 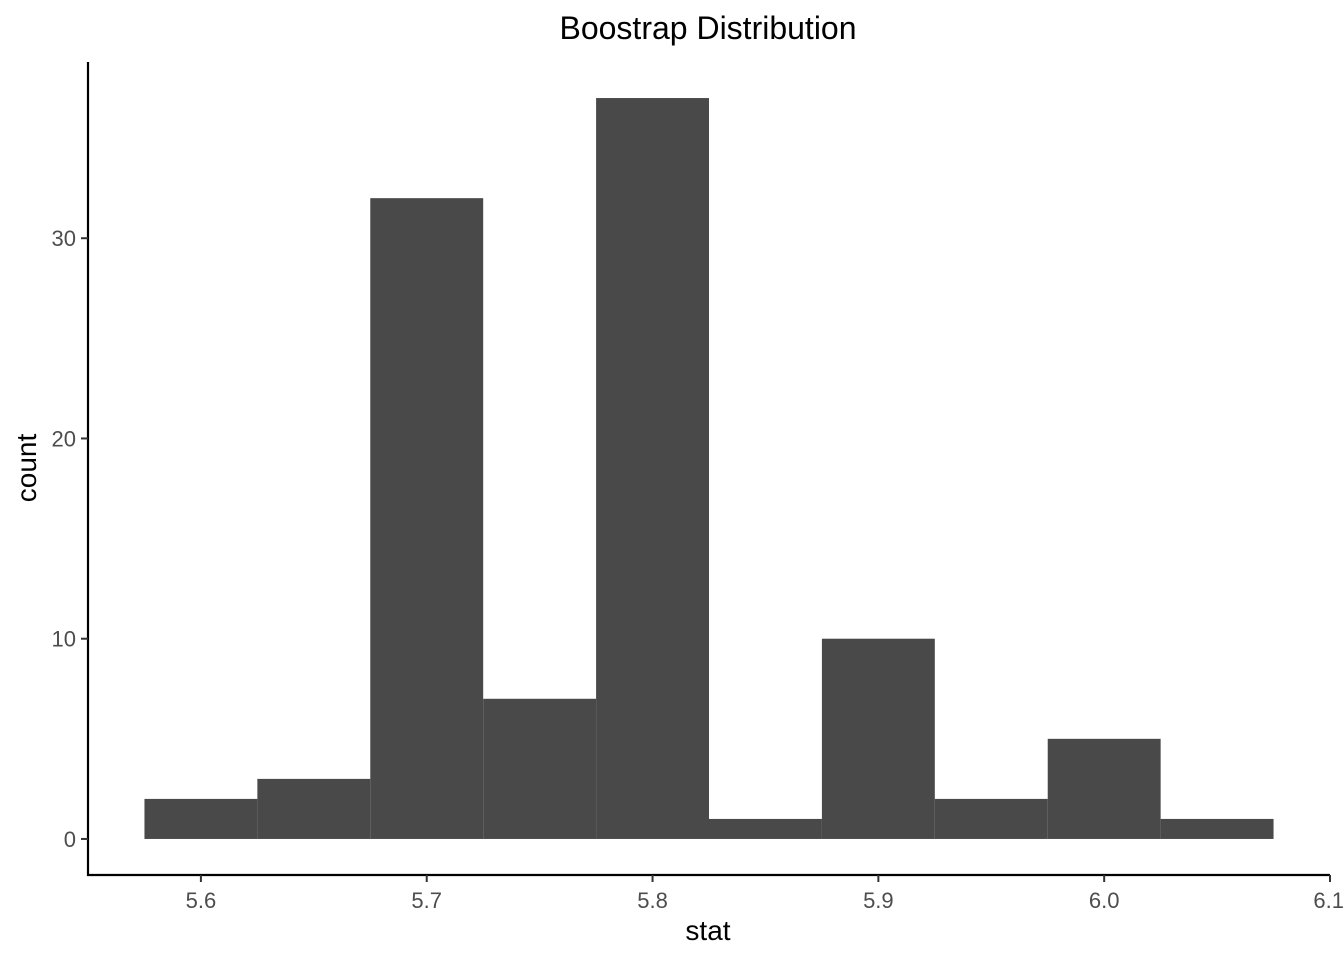 What do you see at coordinates (707, 930) in the screenshot?
I see `x-axis-title: stat` at bounding box center [707, 930].